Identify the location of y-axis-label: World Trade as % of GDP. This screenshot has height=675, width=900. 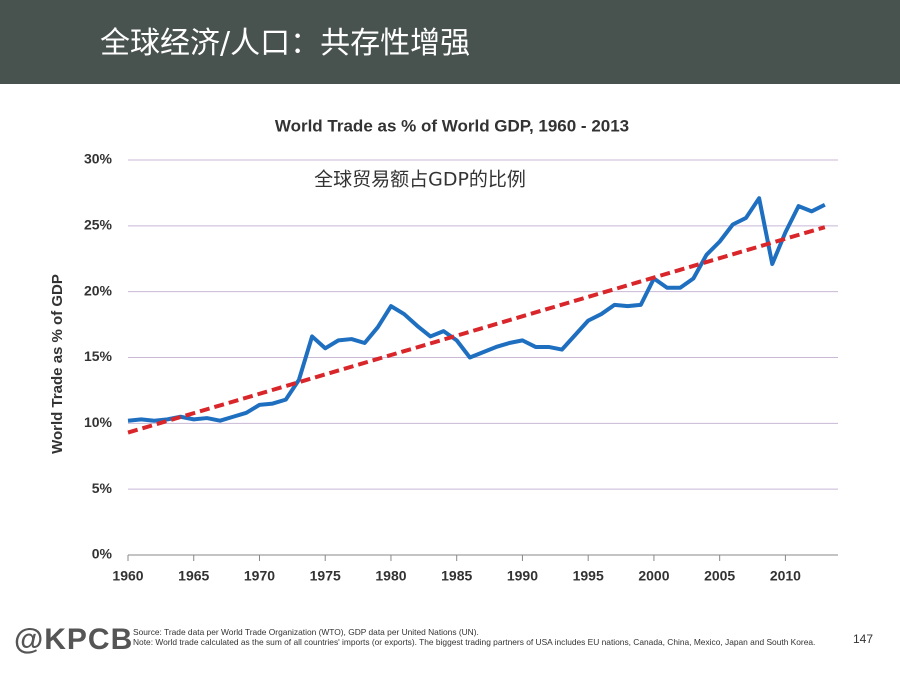
(57, 364).